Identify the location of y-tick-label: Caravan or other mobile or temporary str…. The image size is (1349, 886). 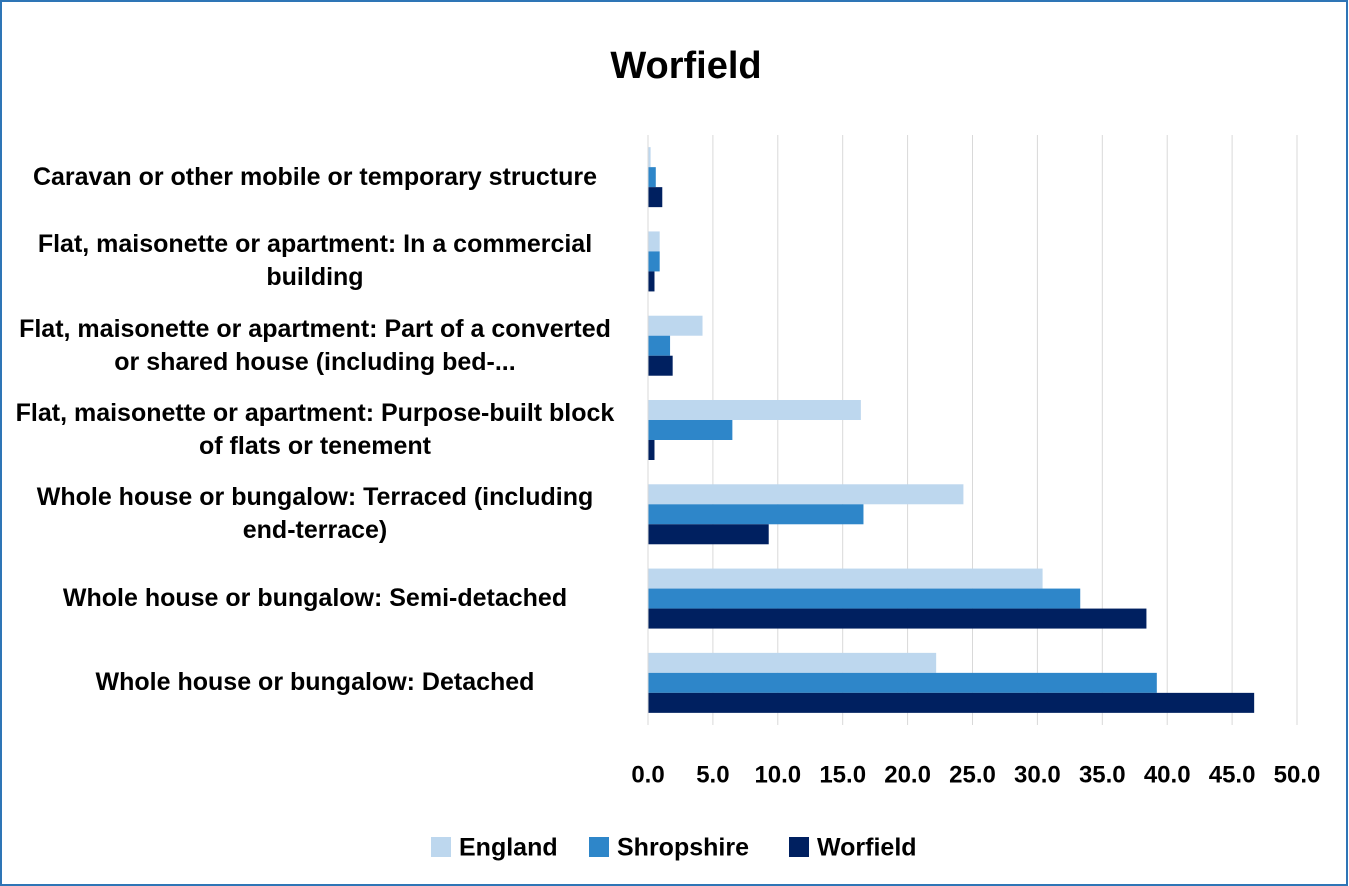
(315, 176).